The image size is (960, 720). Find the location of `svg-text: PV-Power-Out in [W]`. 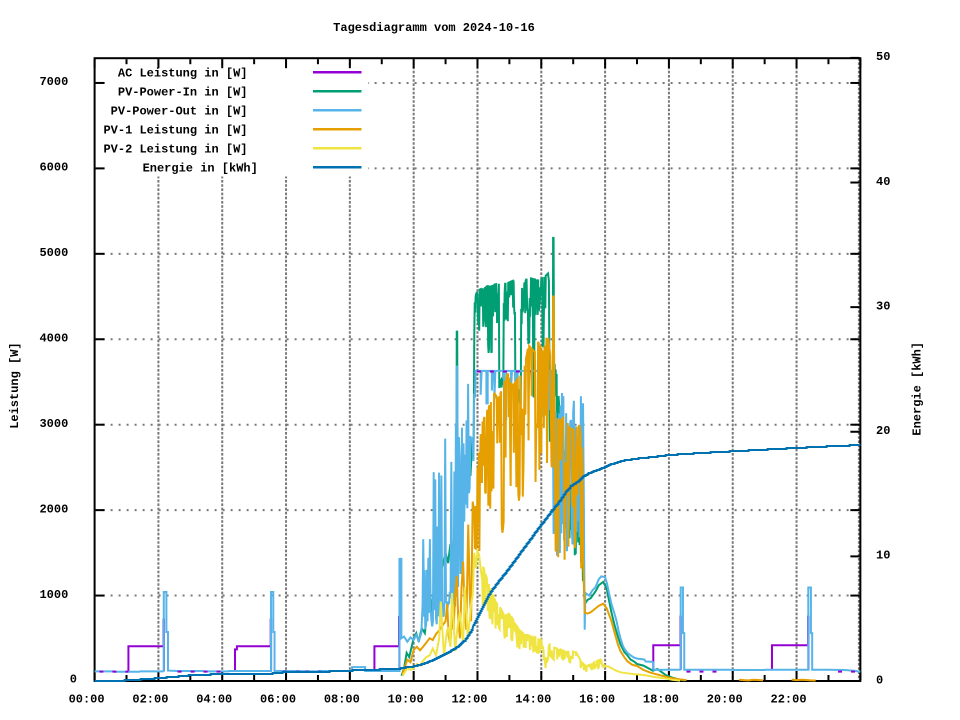

svg-text: PV-Power-Out in [W] is located at coordinates (179, 112).